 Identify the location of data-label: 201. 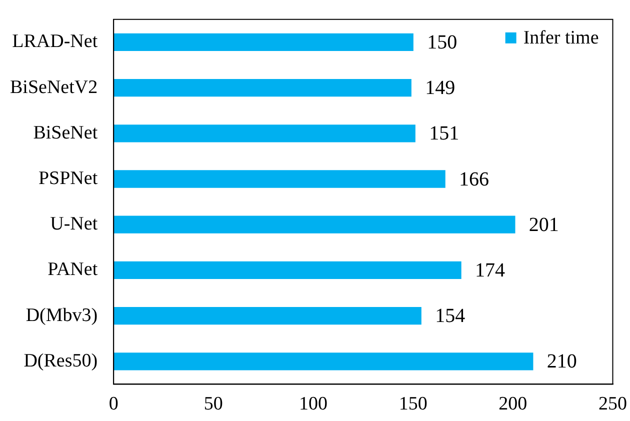
(543, 225).